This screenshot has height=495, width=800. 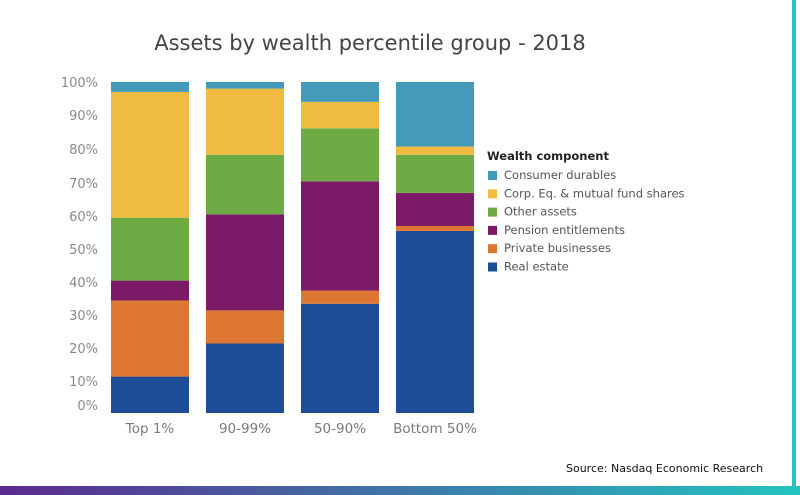 I want to click on y-tick-label: 80%, so click(x=83, y=150).